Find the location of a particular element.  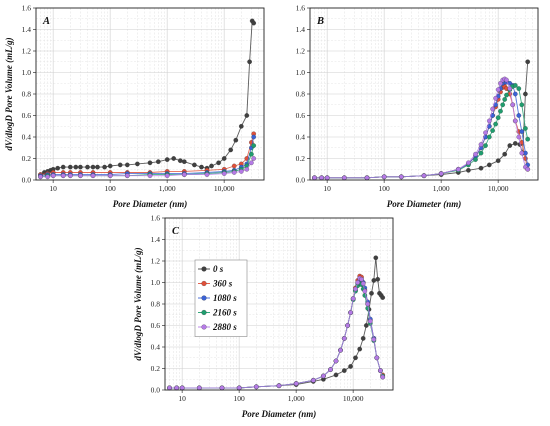

legend-label: 2880 s is located at coordinates (224, 327).